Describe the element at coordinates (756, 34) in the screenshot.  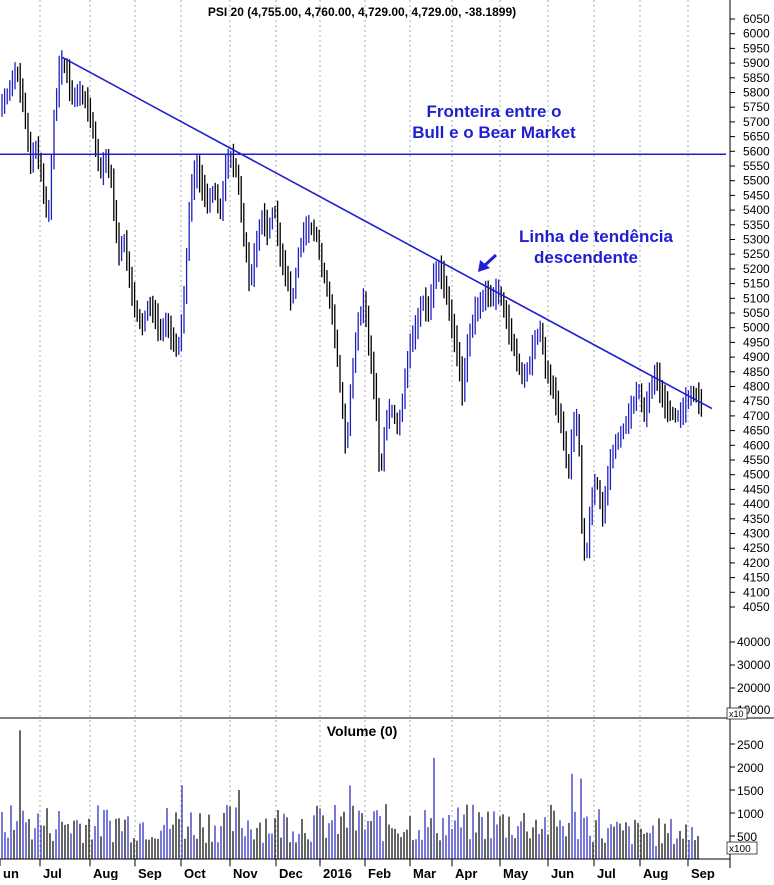
I see `price-tick-label: 6000` at that location.